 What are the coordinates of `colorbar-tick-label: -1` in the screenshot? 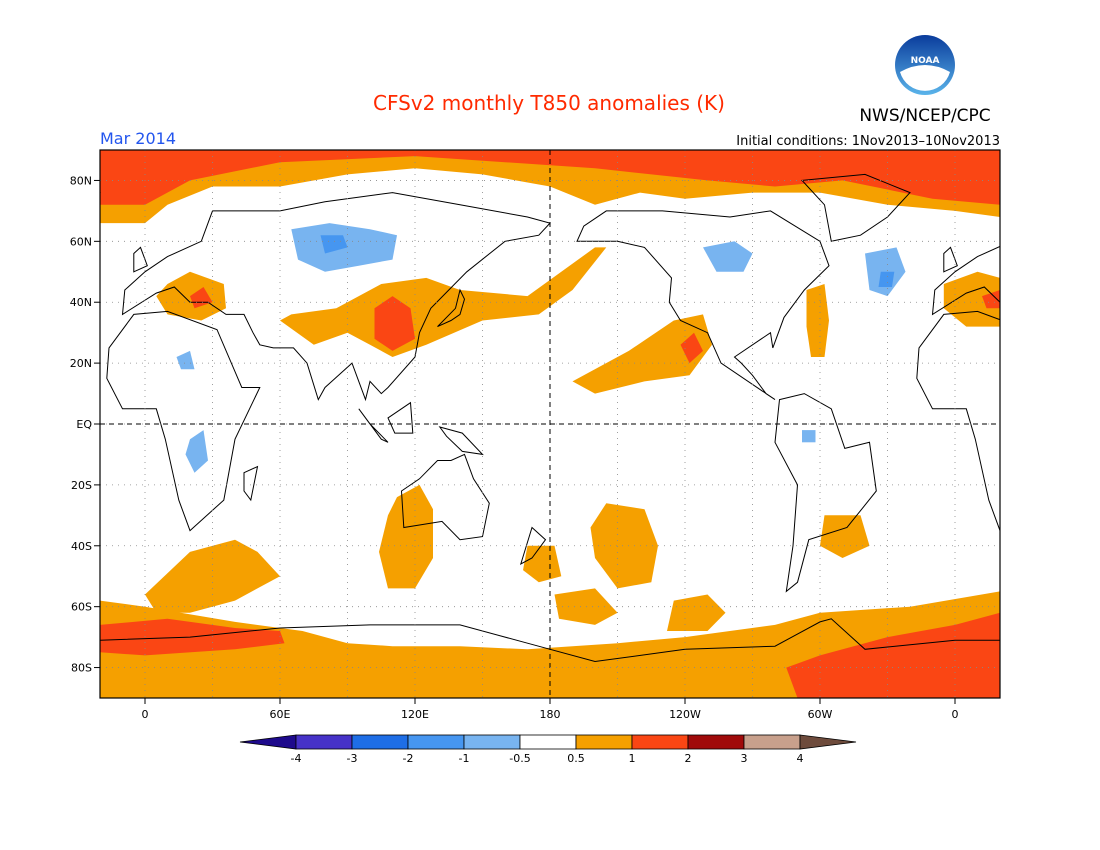 It's located at (464, 758).